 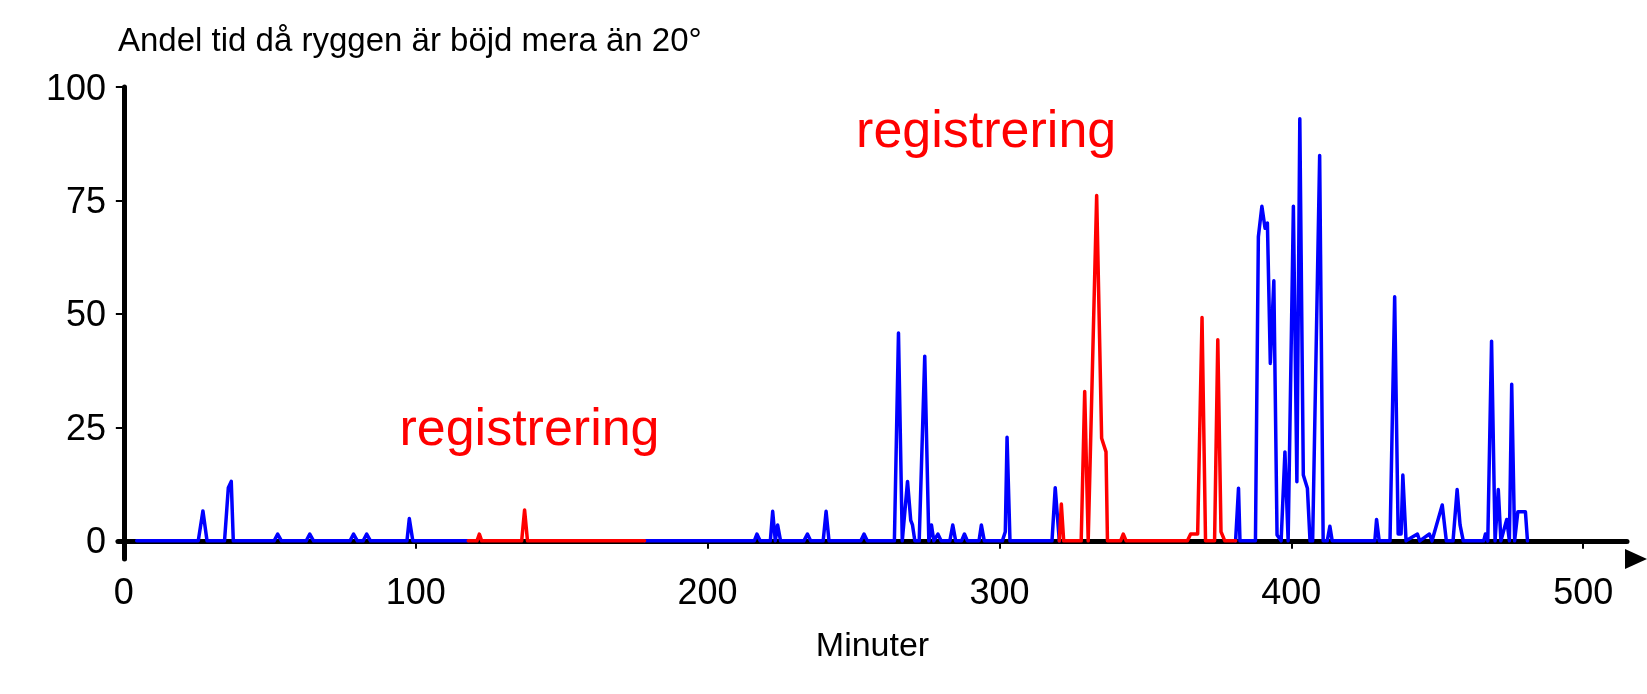 I want to click on x-tick-label: 100, so click(x=415, y=591).